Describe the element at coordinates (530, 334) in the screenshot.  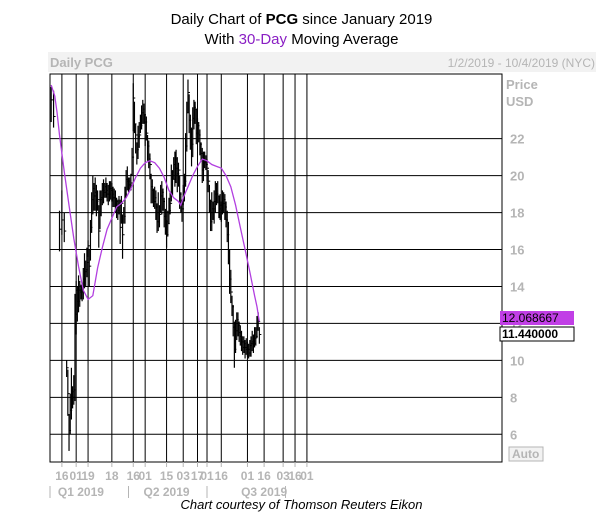
I see `price-value-label: 11.440000` at that location.